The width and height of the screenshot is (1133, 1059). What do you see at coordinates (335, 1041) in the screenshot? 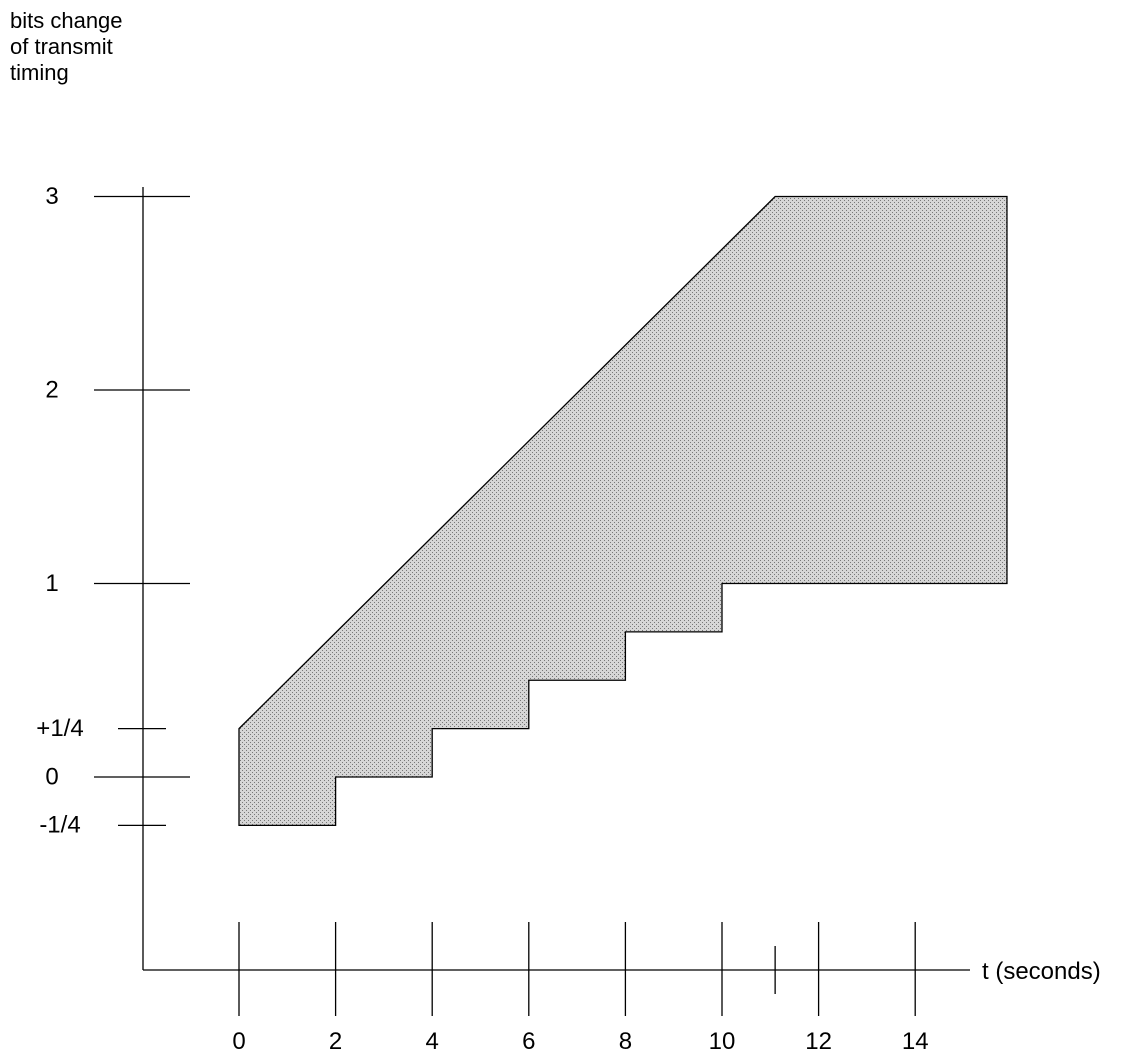
I see `x-tick-label: 2` at bounding box center [335, 1041].